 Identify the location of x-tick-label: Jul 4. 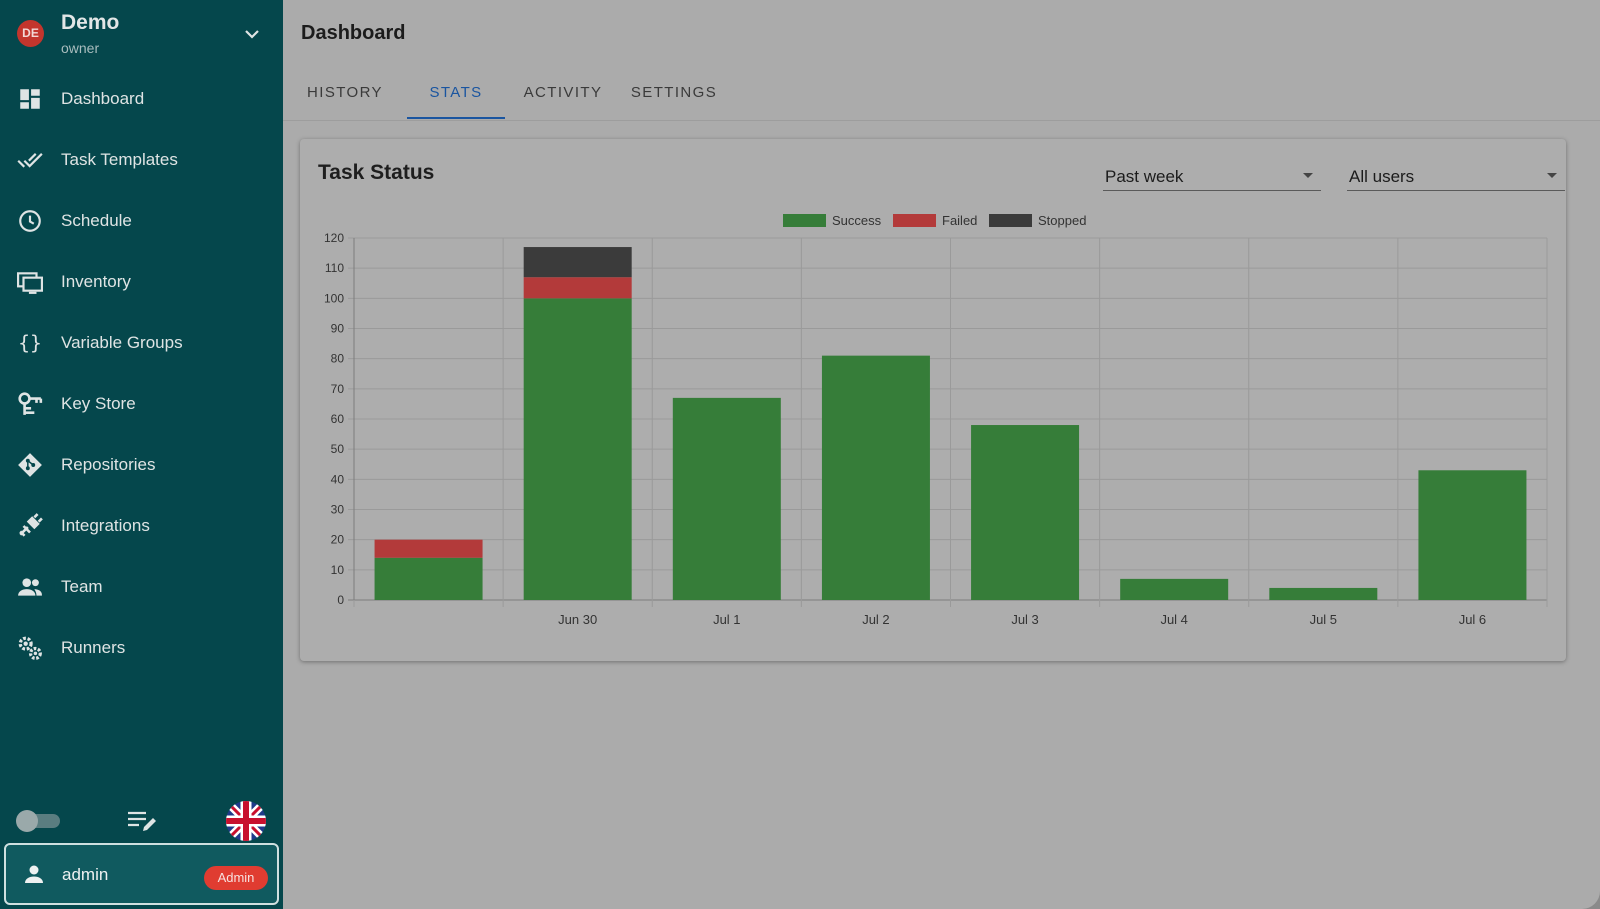
(1173, 619).